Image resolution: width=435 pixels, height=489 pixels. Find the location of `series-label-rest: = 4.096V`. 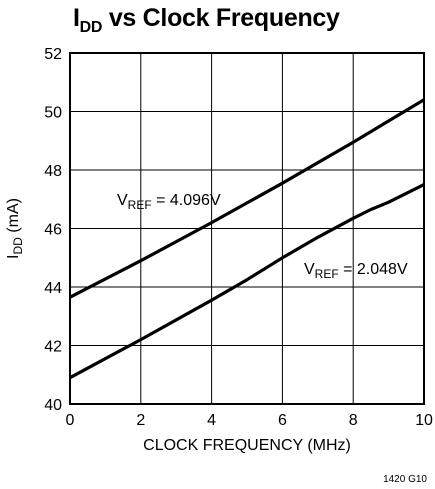

series-label-rest: = 4.096V is located at coordinates (186, 200).